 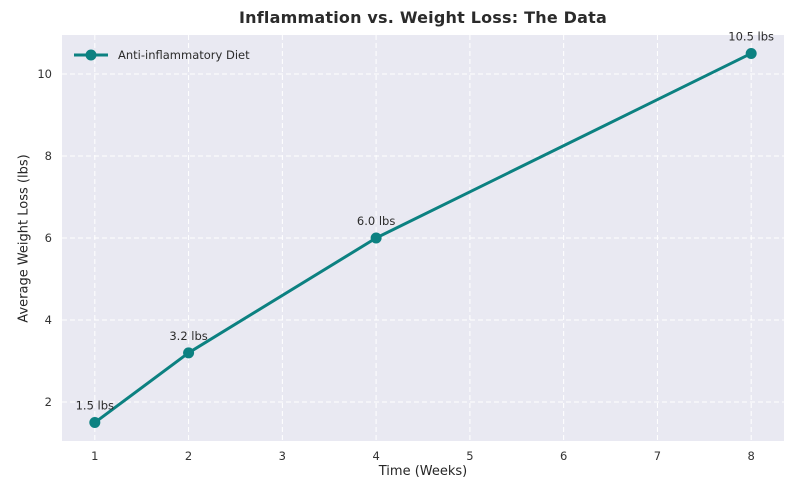 I want to click on x-tick-label: 7, so click(x=657, y=456).